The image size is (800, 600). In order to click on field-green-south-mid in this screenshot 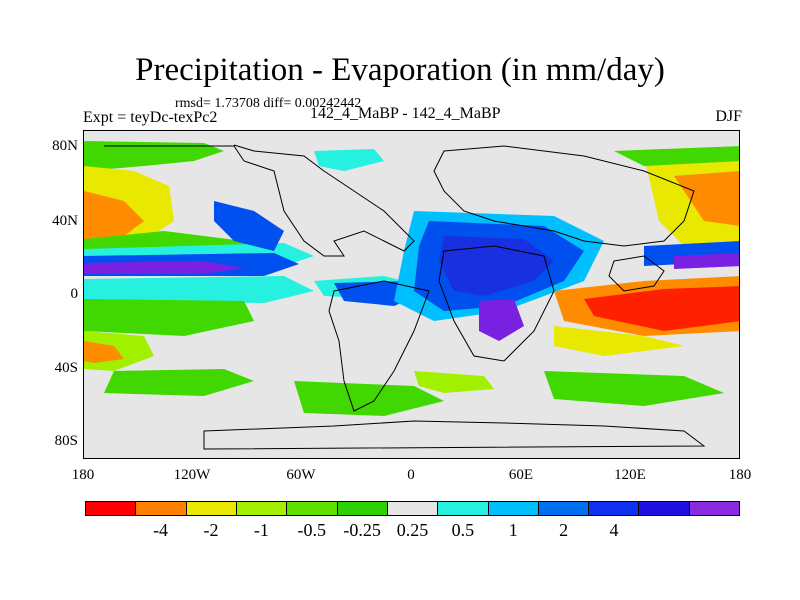, I will do `click(179, 382)`.